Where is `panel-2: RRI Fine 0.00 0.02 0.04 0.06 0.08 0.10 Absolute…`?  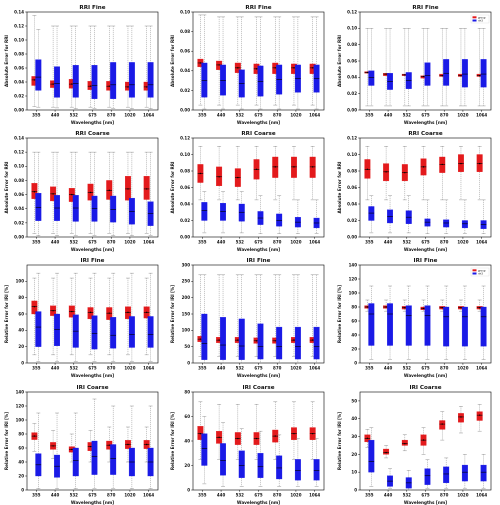
panel-2: RRI Fine 0.00 0.02 0.04 0.06 0.08 0.10 Absolute… is located at coordinates (247, 65).